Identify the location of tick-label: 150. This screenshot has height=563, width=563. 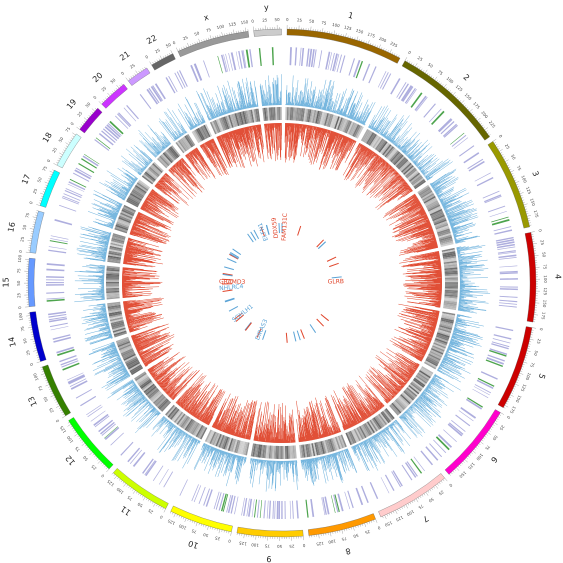
(532, 202).